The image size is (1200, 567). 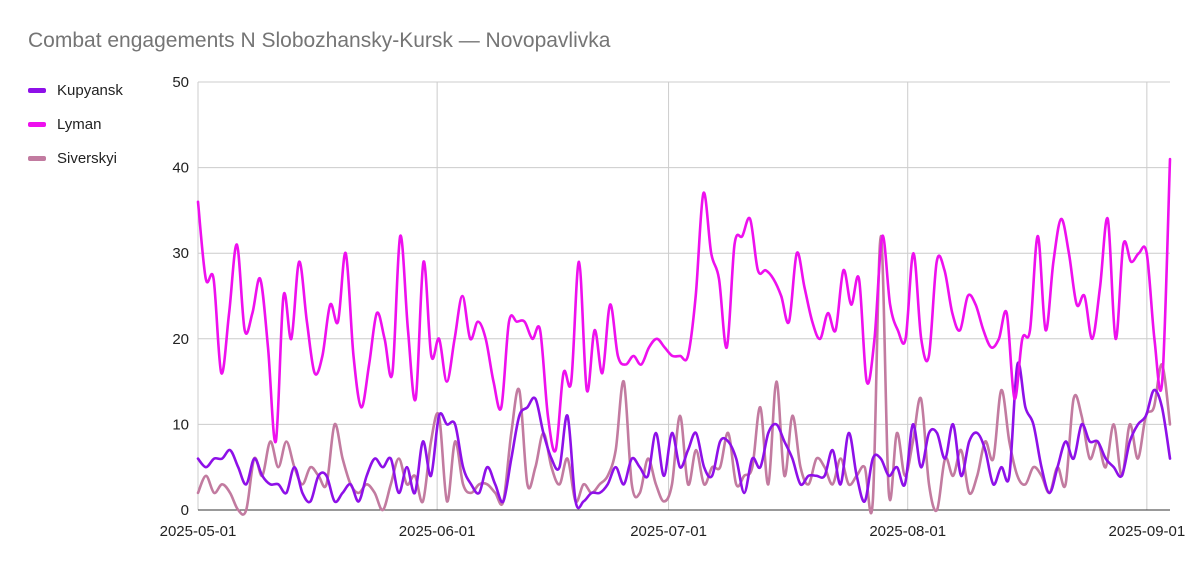 I want to click on y-tick-label: 10, so click(x=180, y=424).